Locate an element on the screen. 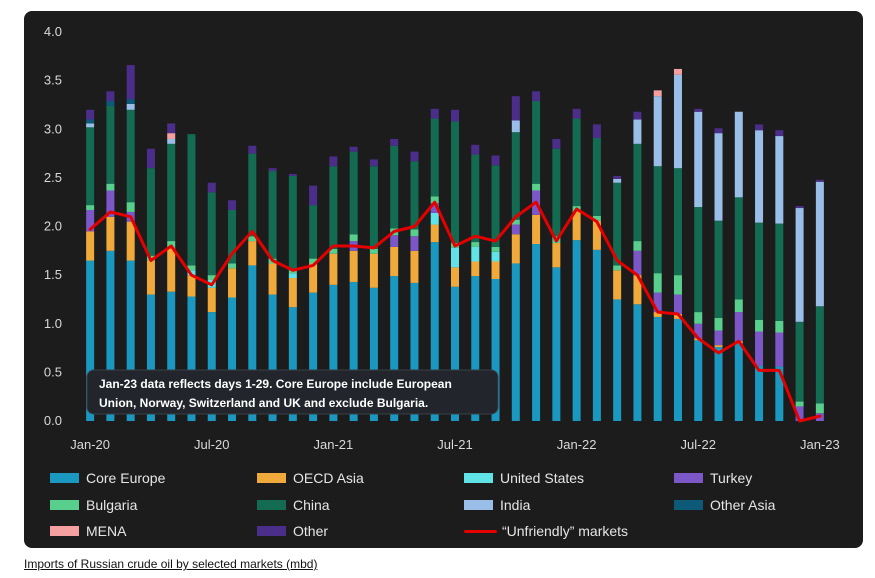 This screenshot has height=578, width=875. legend-label: Other is located at coordinates (311, 531).